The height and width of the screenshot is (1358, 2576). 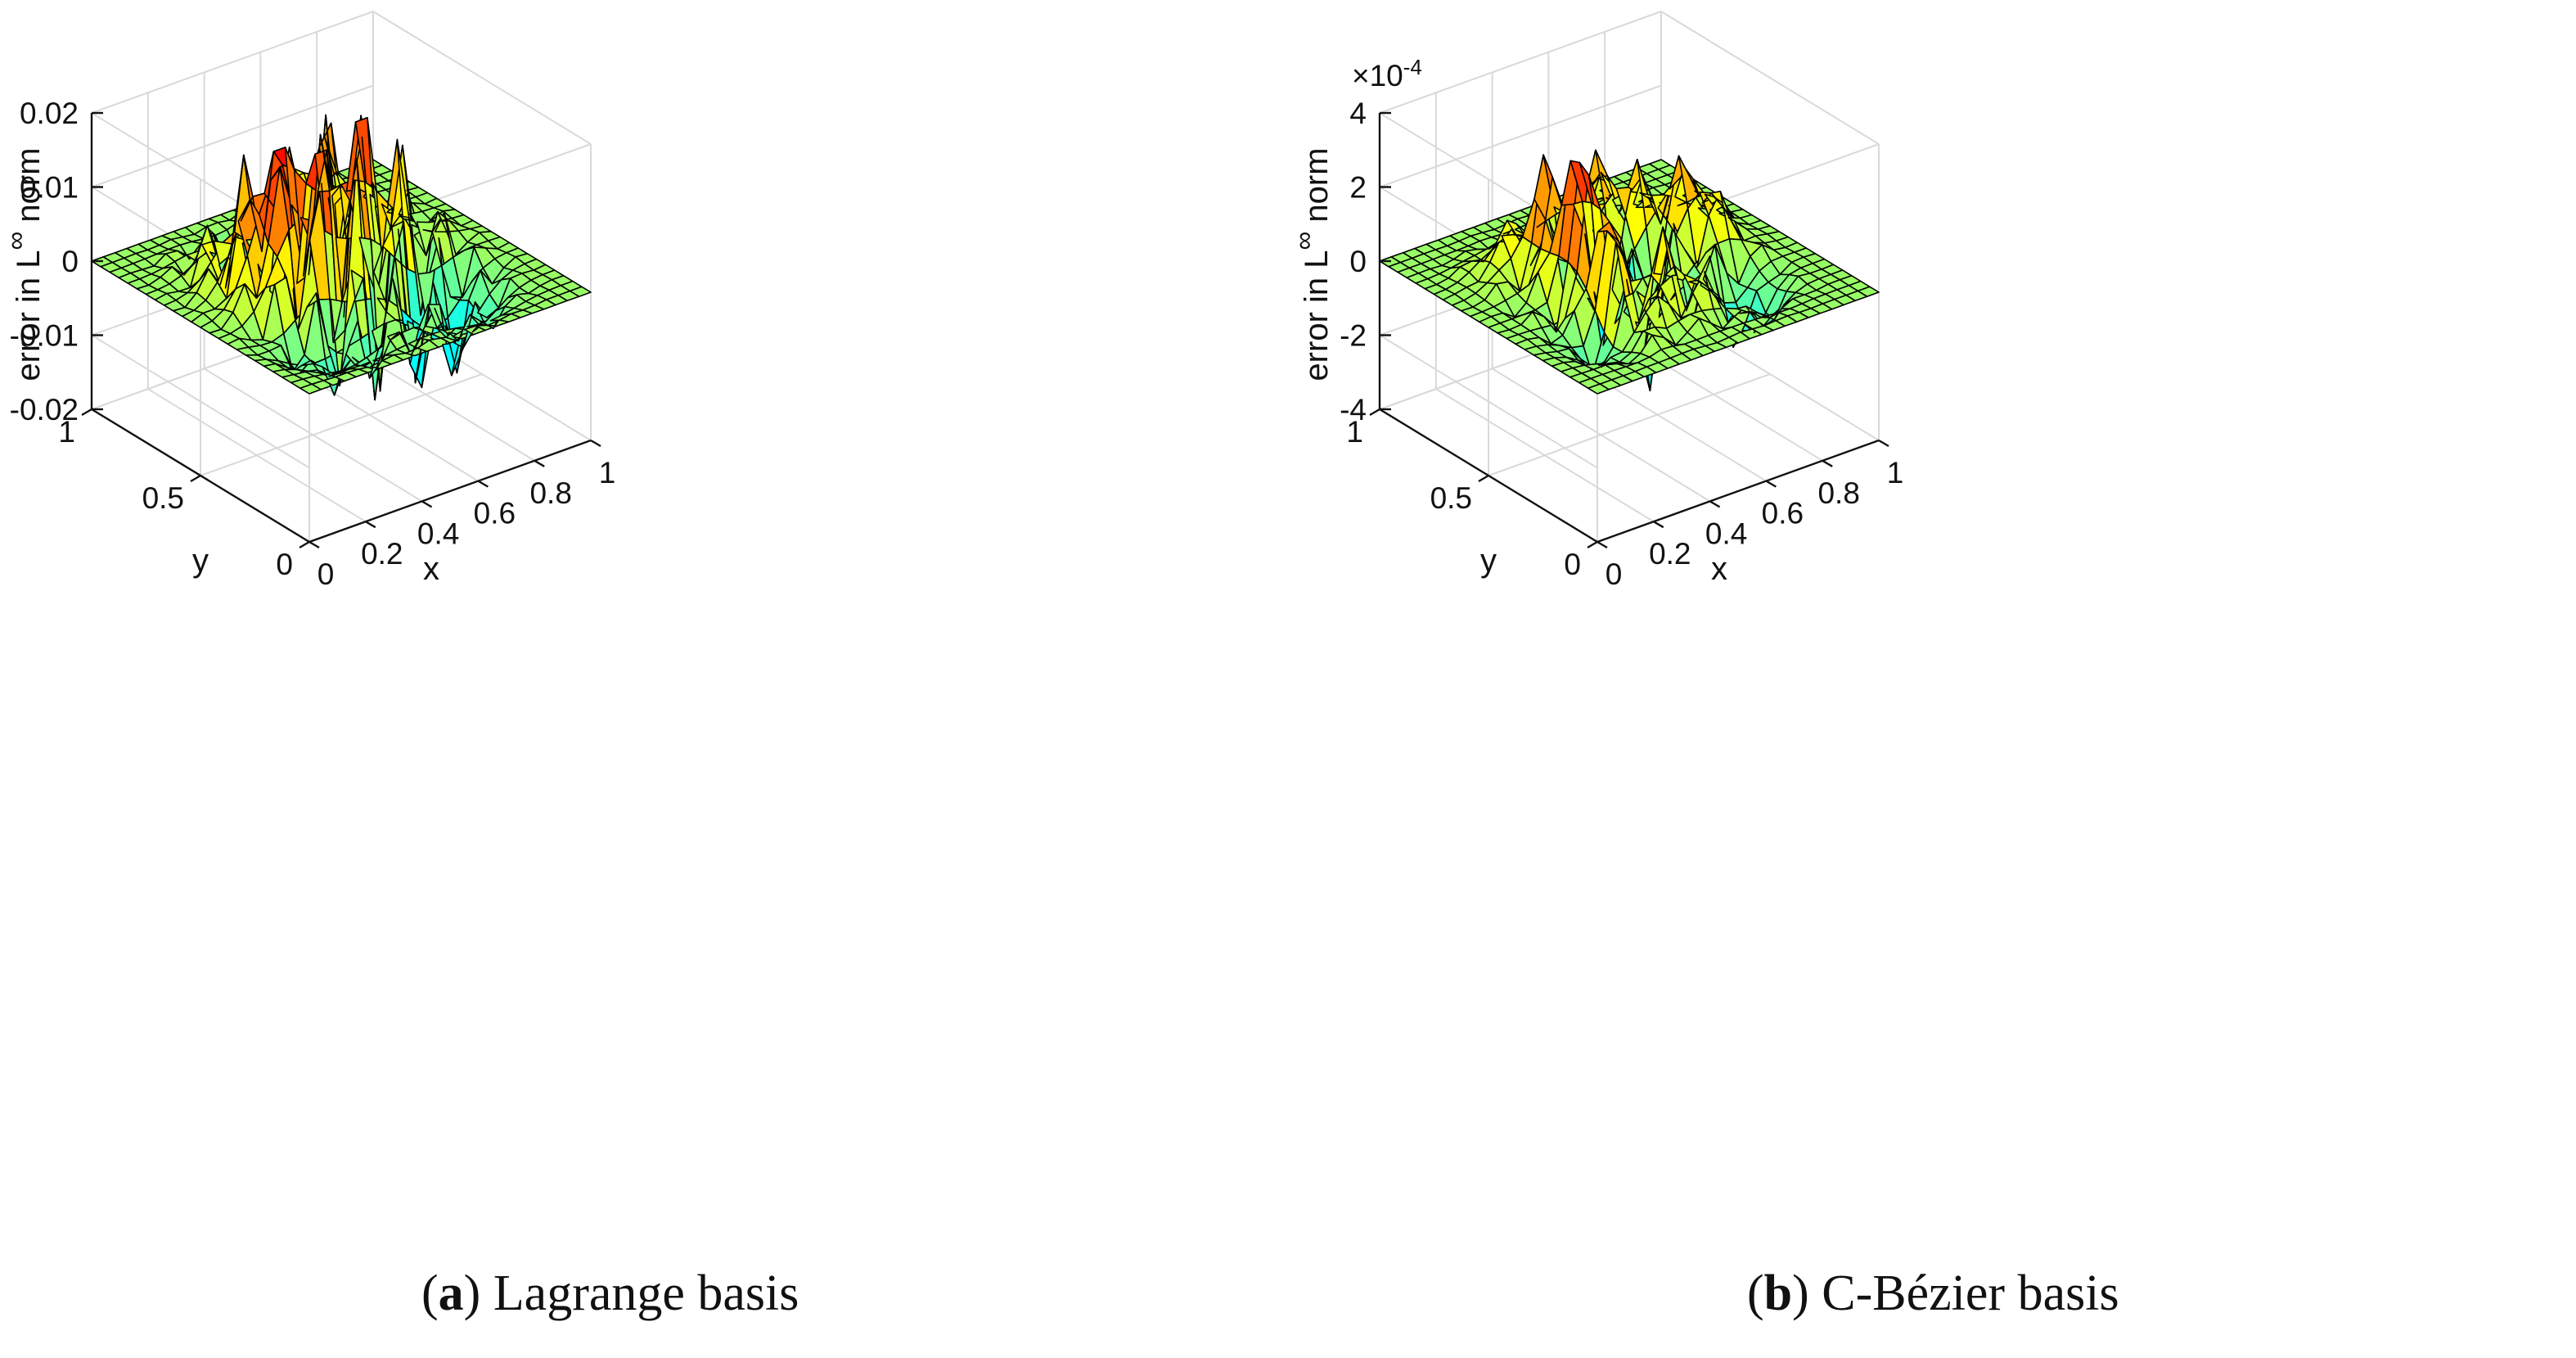 What do you see at coordinates (646, 1294) in the screenshot?
I see `caption-a-text: Lagrange basis` at bounding box center [646, 1294].